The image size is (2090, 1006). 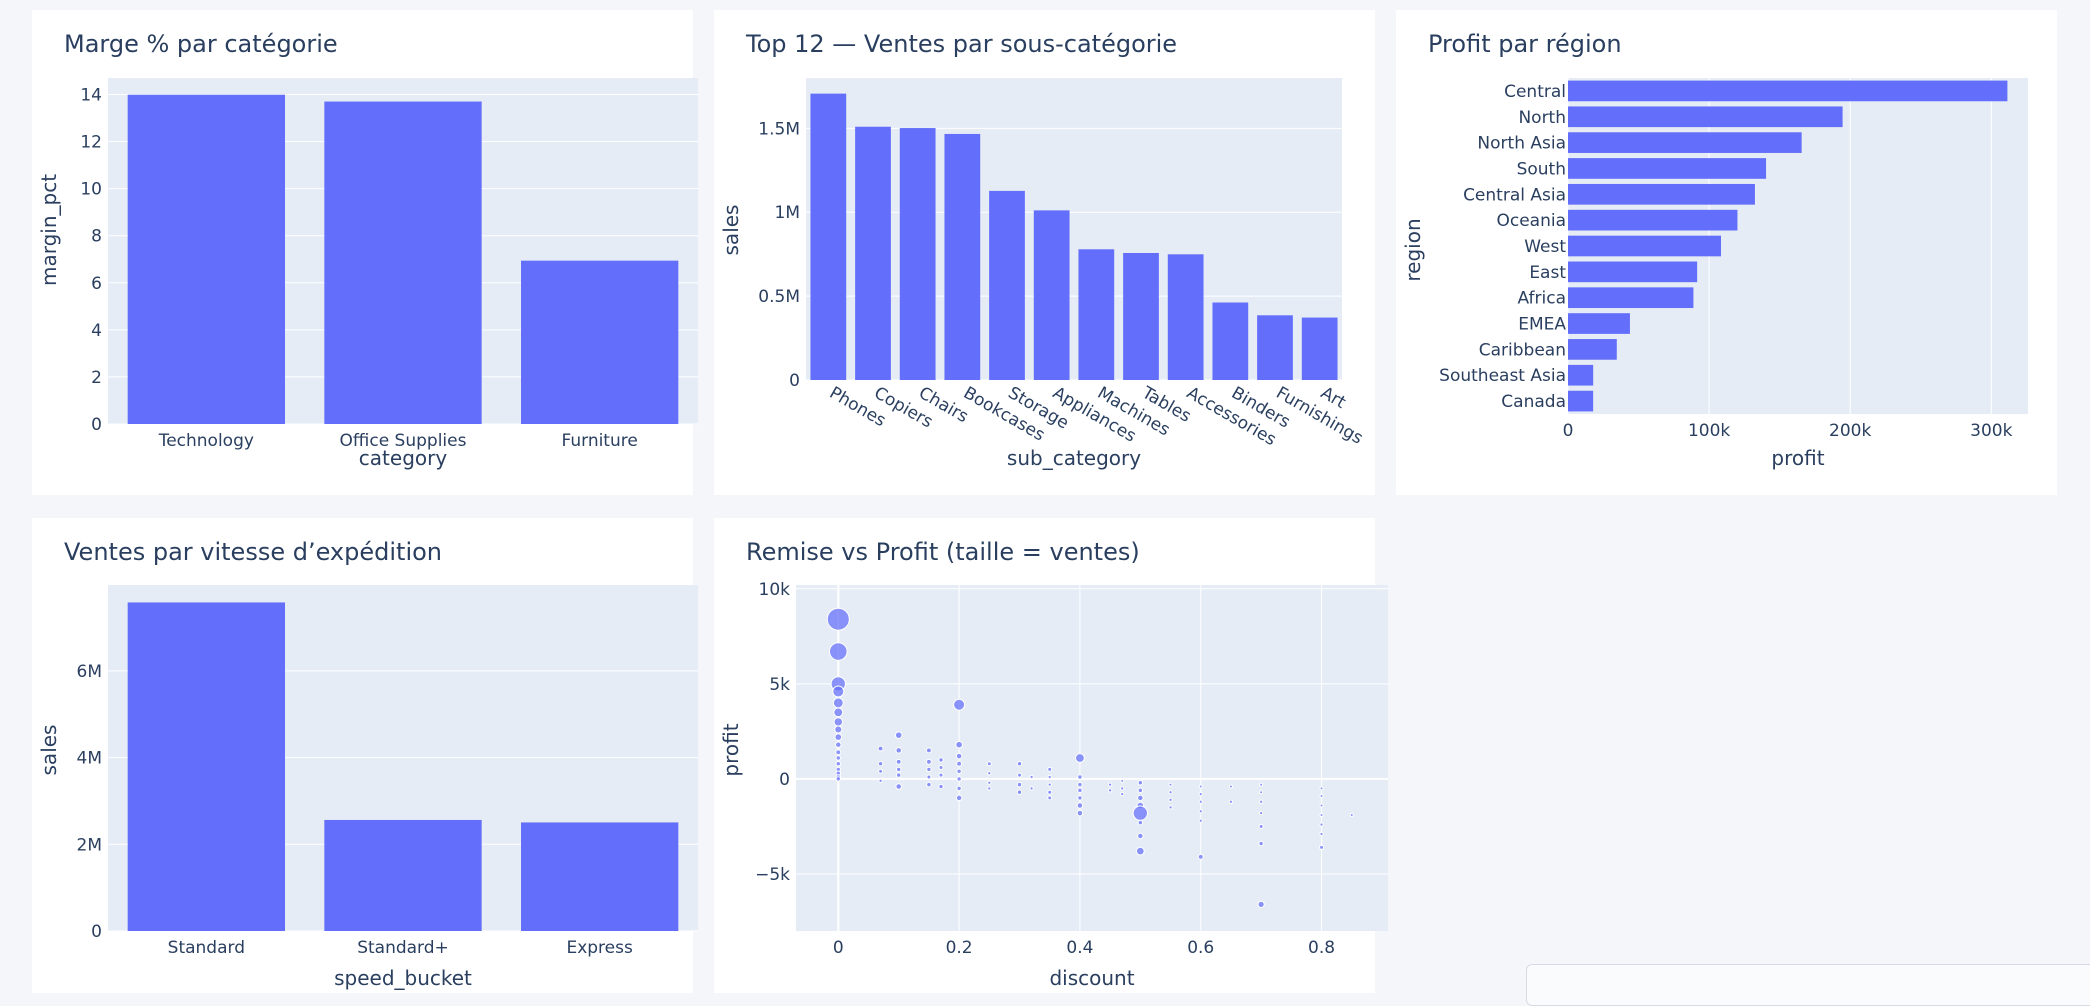 I want to click on scatter-chart-discount-profit: 0 0.2 0.4 0.6 0.8 −5k 0 5k 10k discount profit, so click(x=1053, y=785).